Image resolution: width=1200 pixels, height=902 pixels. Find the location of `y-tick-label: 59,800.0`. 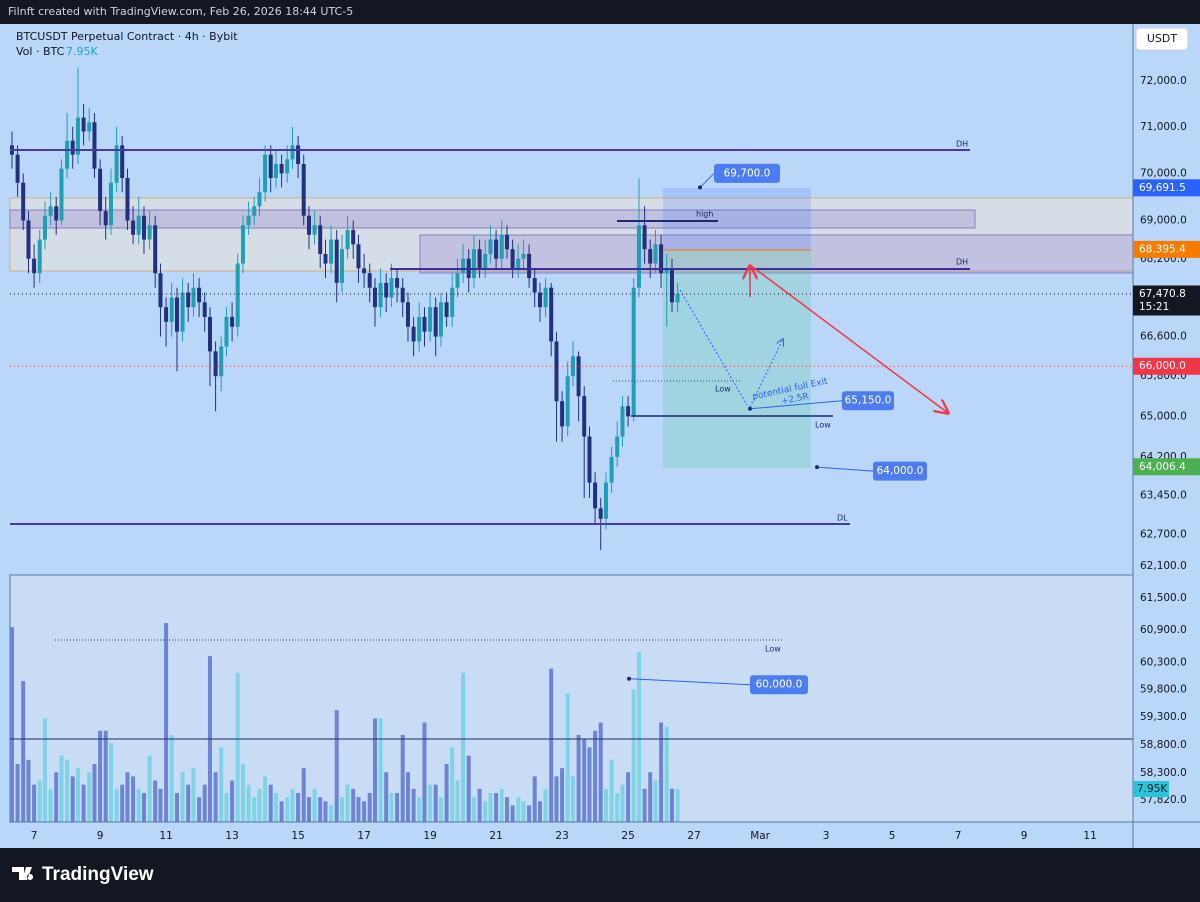

y-tick-label: 59,800.0 is located at coordinates (1163, 690).